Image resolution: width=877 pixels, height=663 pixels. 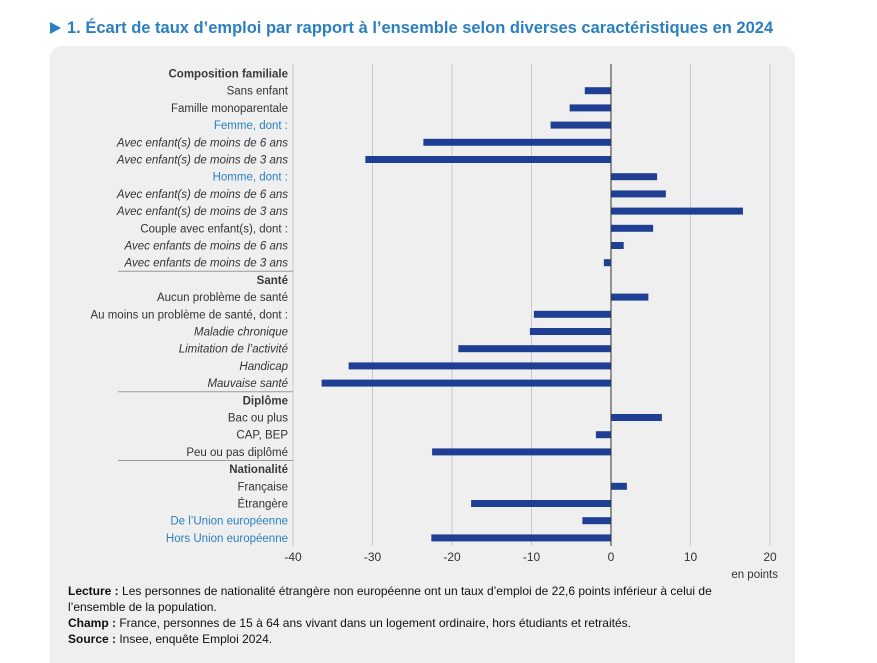 What do you see at coordinates (227, 539) in the screenshot?
I see `category-label: Hors Union européenne` at bounding box center [227, 539].